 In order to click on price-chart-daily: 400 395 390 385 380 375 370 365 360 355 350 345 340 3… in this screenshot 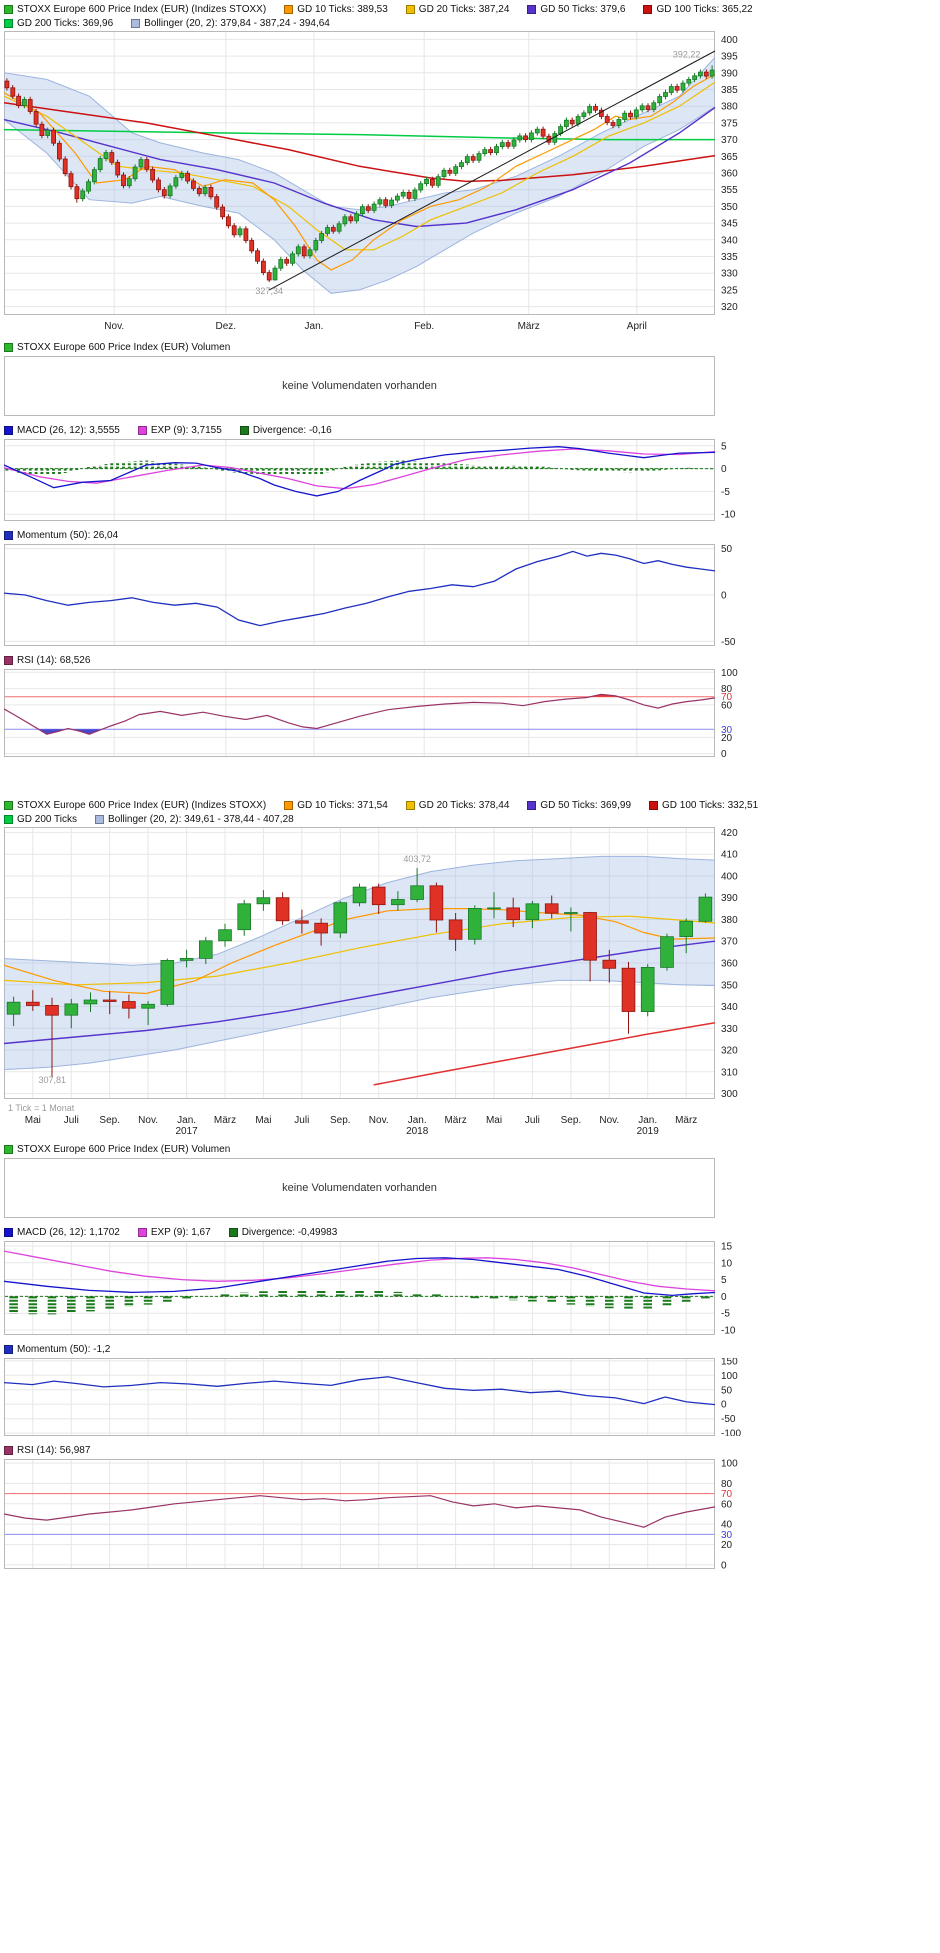, I will do `click(380, 183)`.